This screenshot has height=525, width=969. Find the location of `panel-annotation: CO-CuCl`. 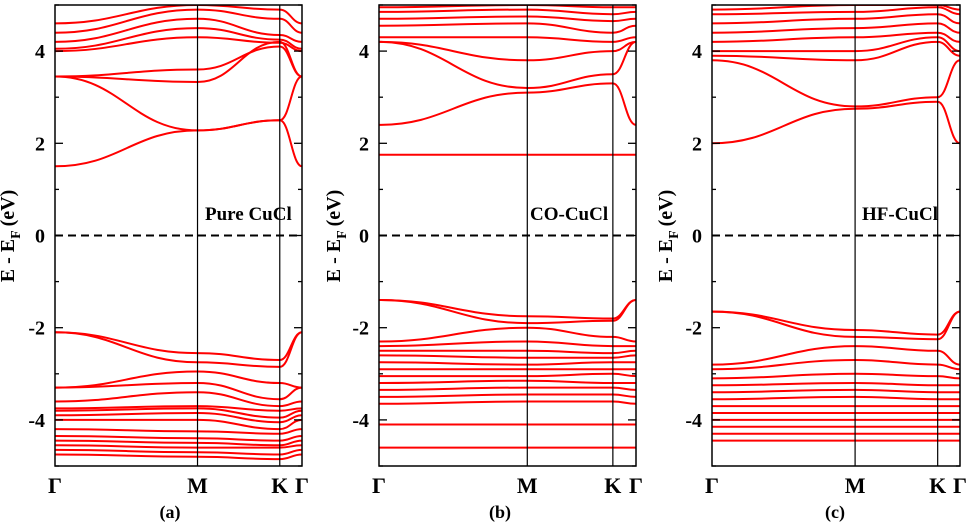

panel-annotation: CO-CuCl is located at coordinates (569, 214).